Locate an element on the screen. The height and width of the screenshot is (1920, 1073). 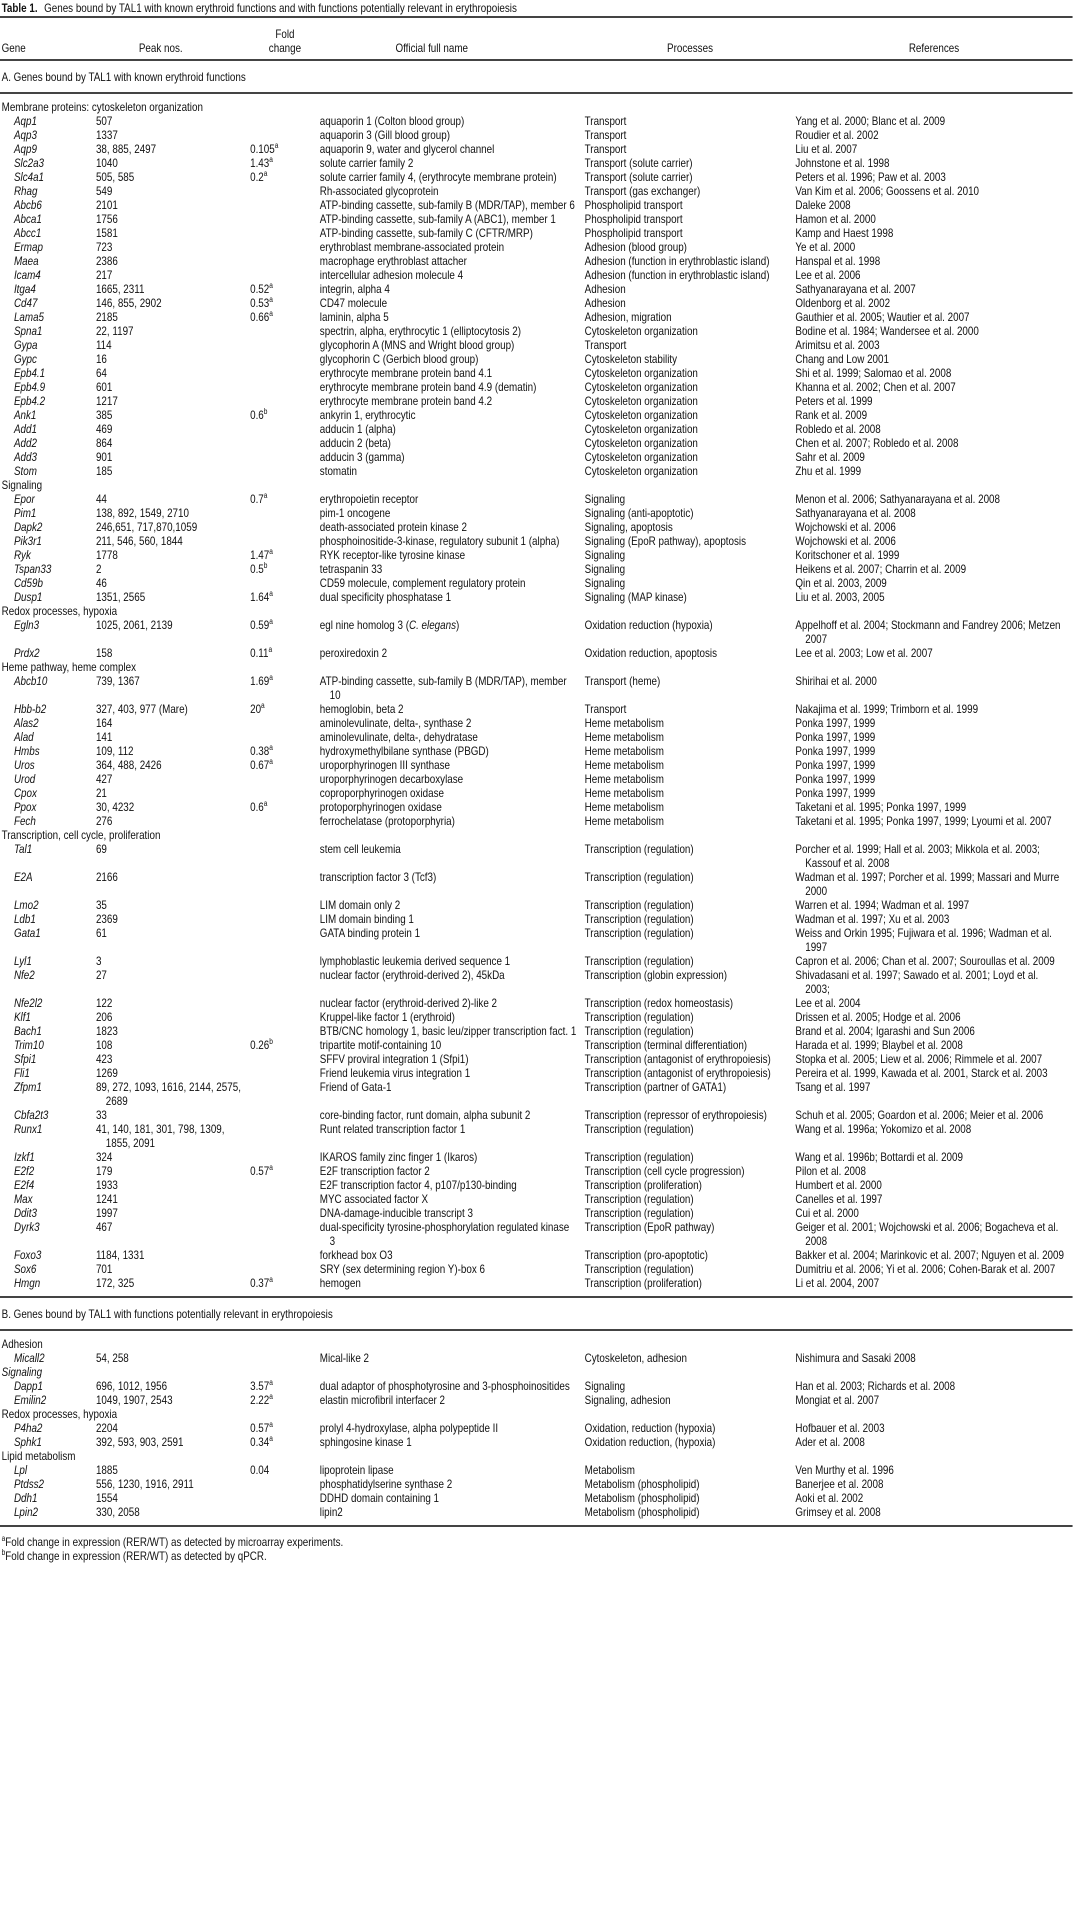
references-cell: Mongiat et al. 2007 is located at coordinates (933, 1400).